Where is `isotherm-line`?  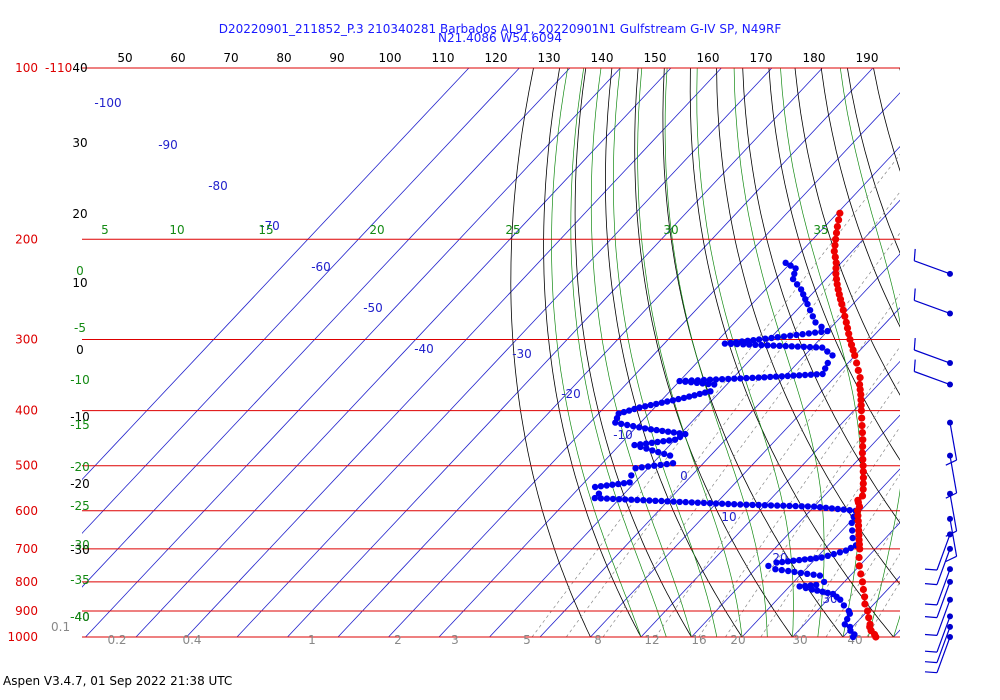
isotherm-line is located at coordinates (846, 580).